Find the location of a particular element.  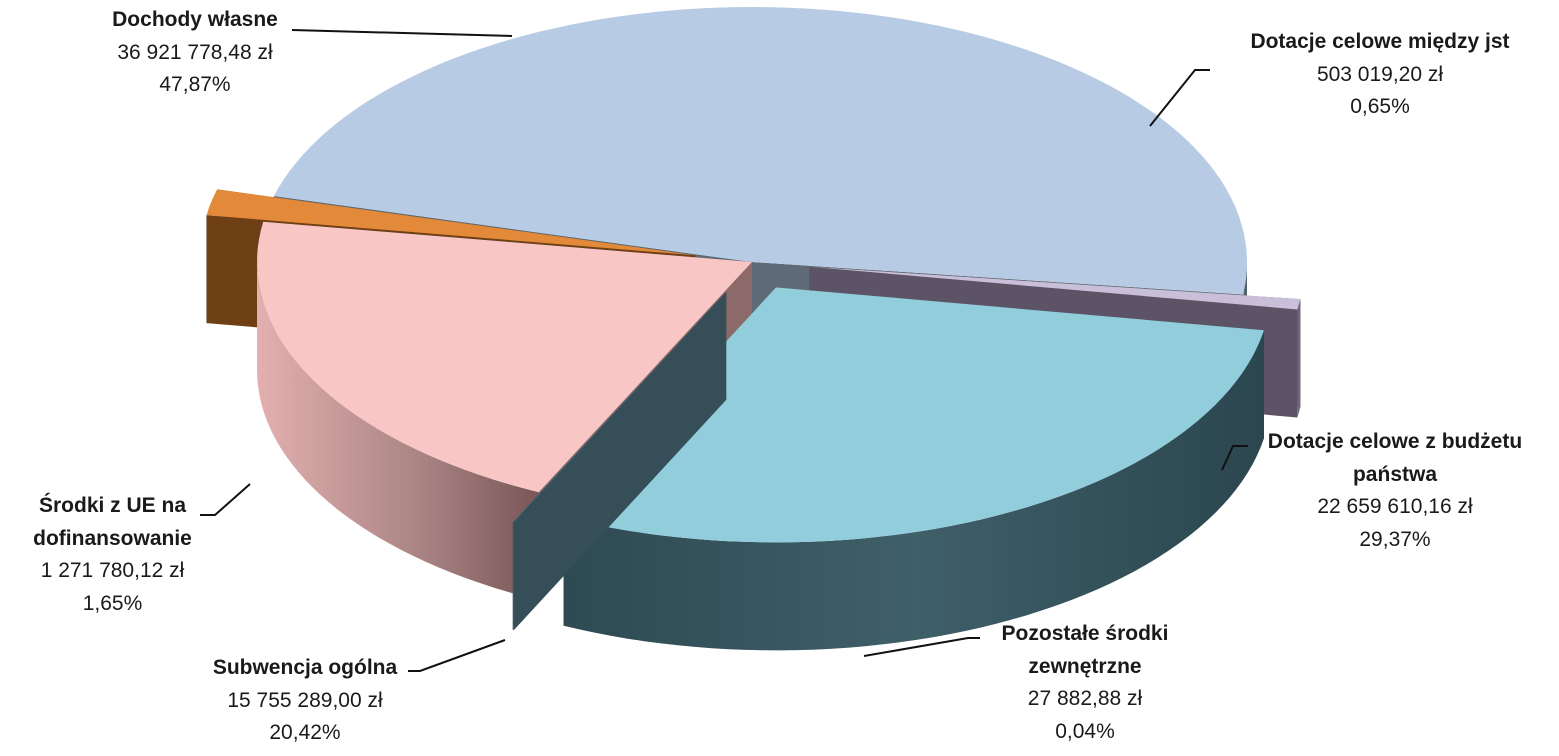

slice-subw-side is located at coordinates (398, 431).